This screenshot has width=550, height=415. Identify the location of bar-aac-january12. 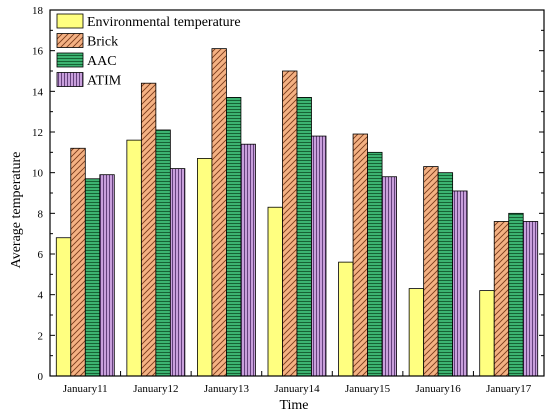
(163, 253).